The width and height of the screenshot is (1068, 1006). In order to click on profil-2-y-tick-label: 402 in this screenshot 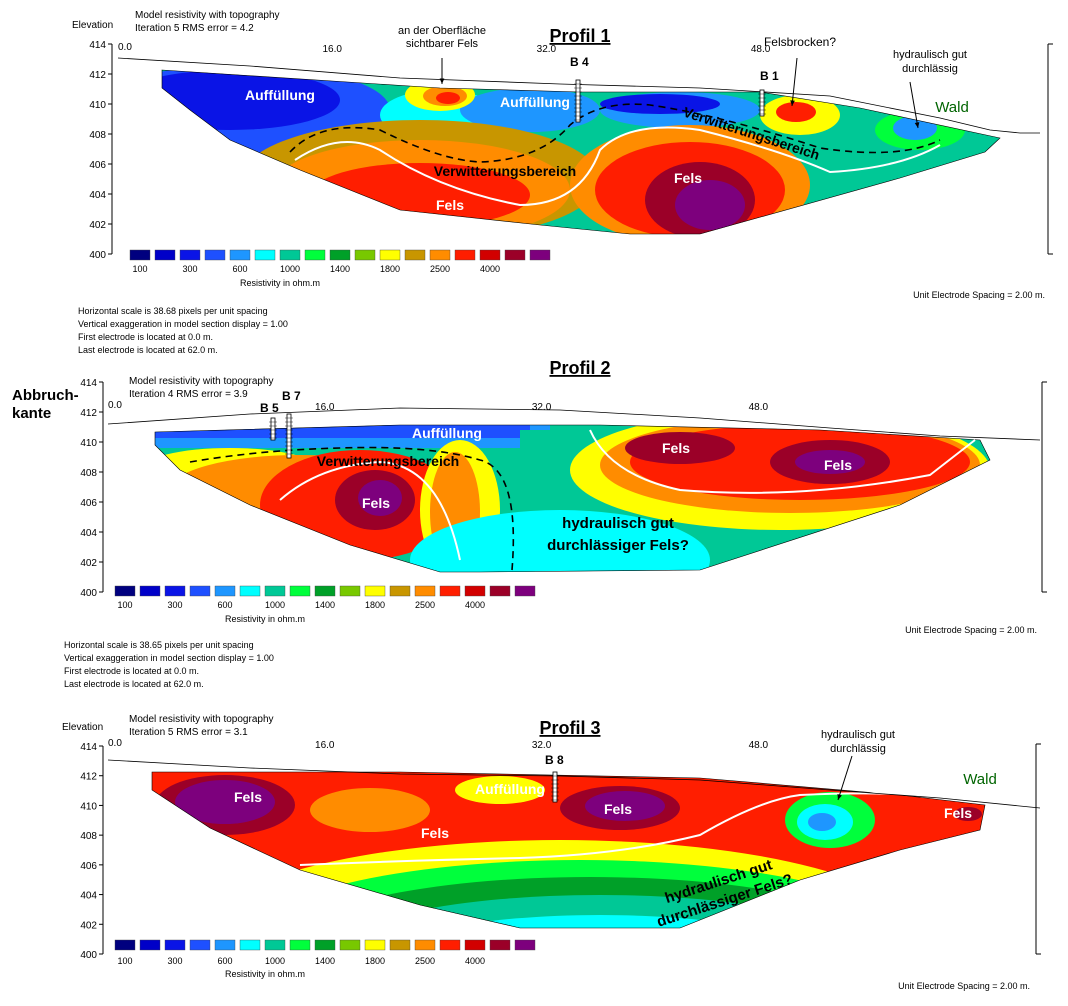, I will do `click(88, 563)`.